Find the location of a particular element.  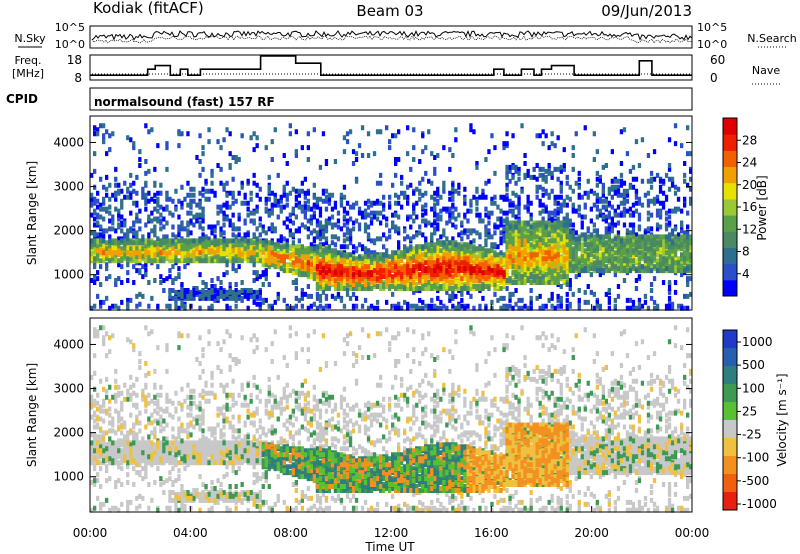

power-colorbar-tick: 28 is located at coordinates (749, 140).